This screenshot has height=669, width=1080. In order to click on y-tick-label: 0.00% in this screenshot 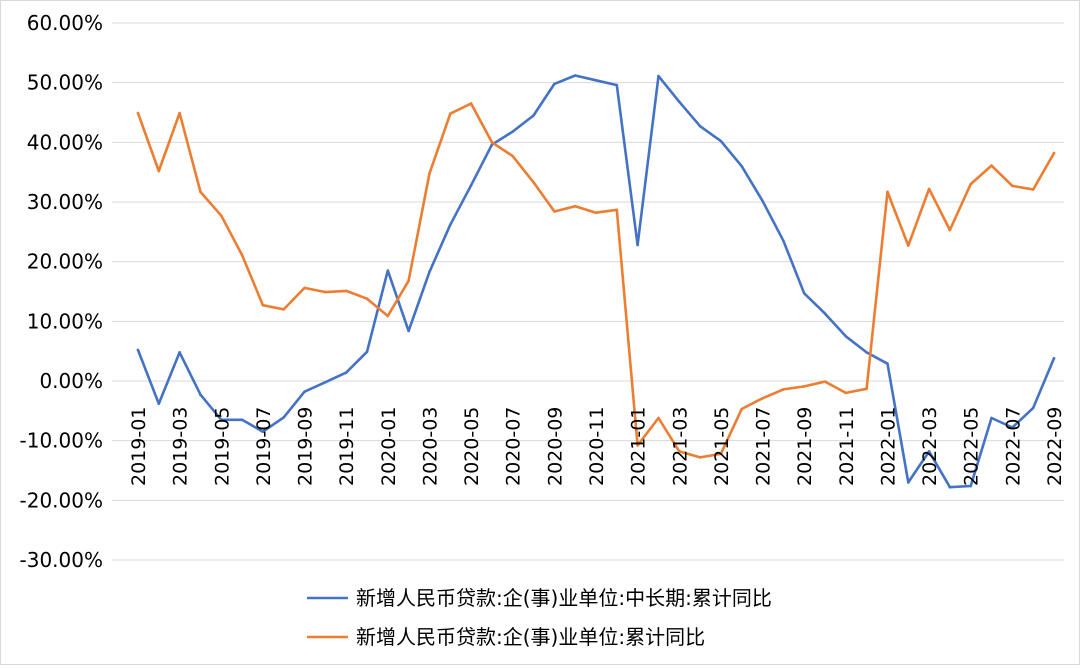, I will do `click(71, 381)`.